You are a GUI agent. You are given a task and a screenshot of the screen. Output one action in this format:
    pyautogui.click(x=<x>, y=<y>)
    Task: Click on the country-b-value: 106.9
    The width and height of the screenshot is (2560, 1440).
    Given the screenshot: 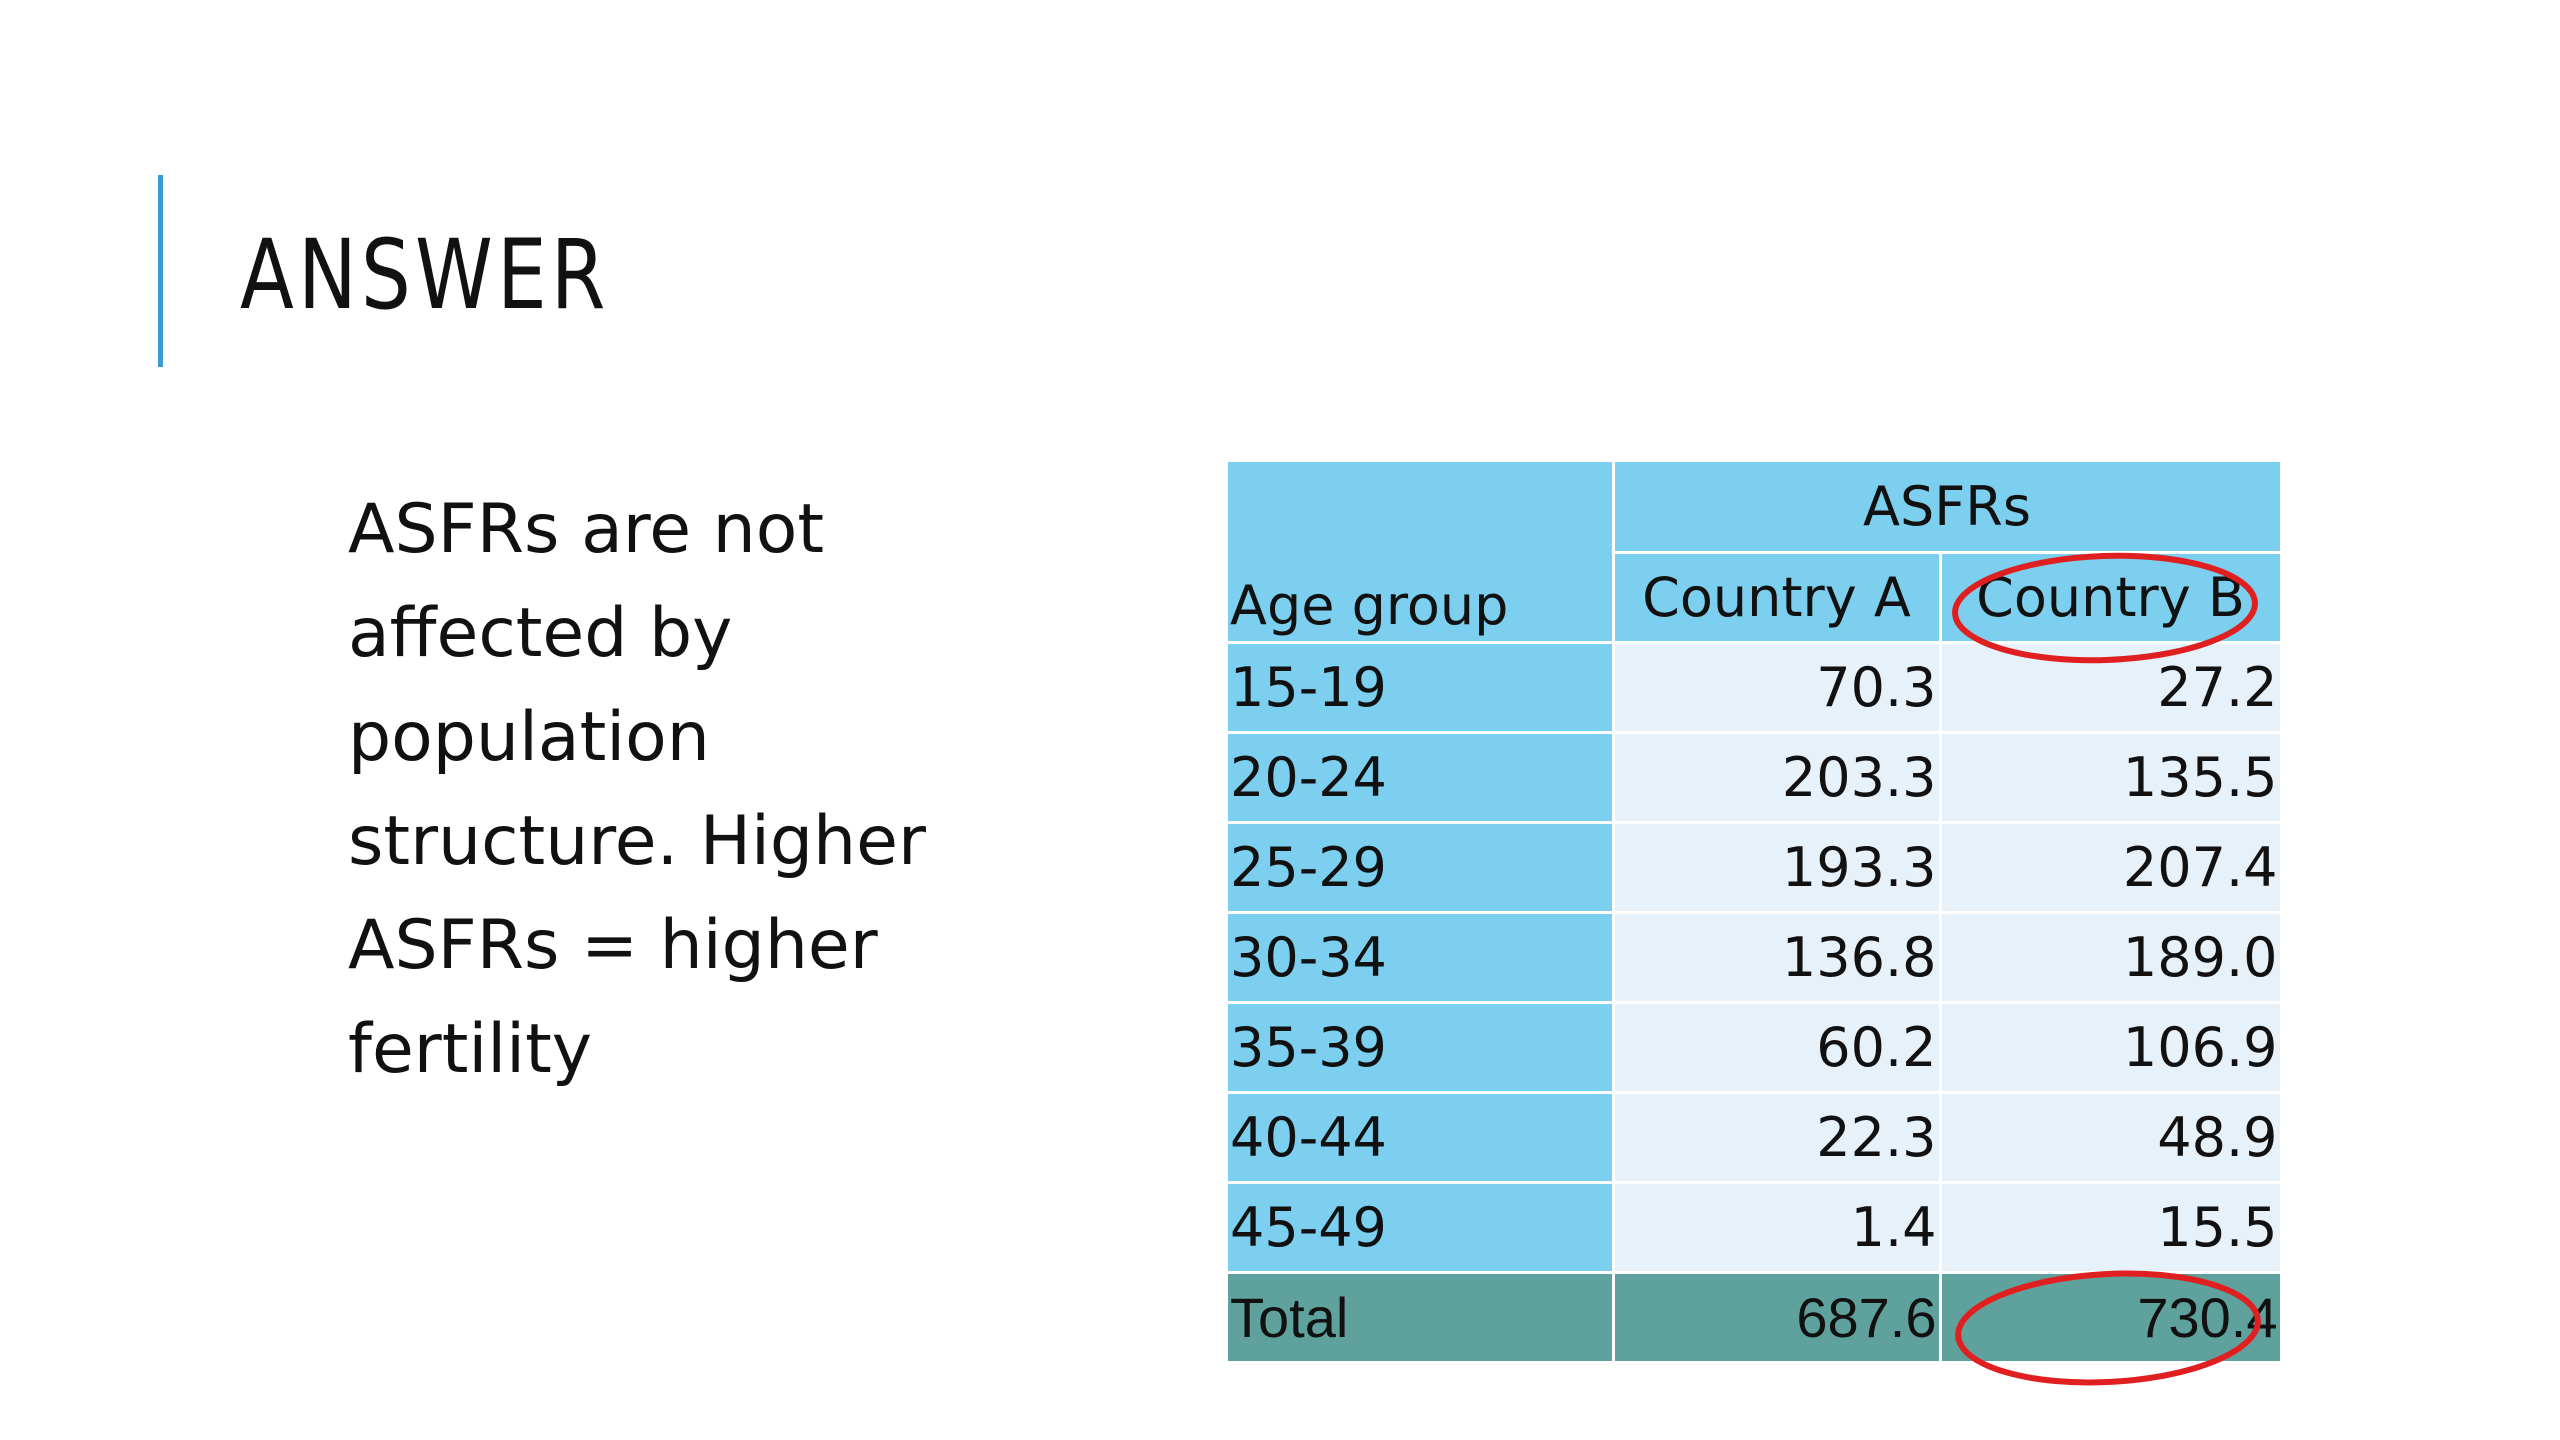 What is the action you would take?
    pyautogui.click(x=2111, y=1048)
    